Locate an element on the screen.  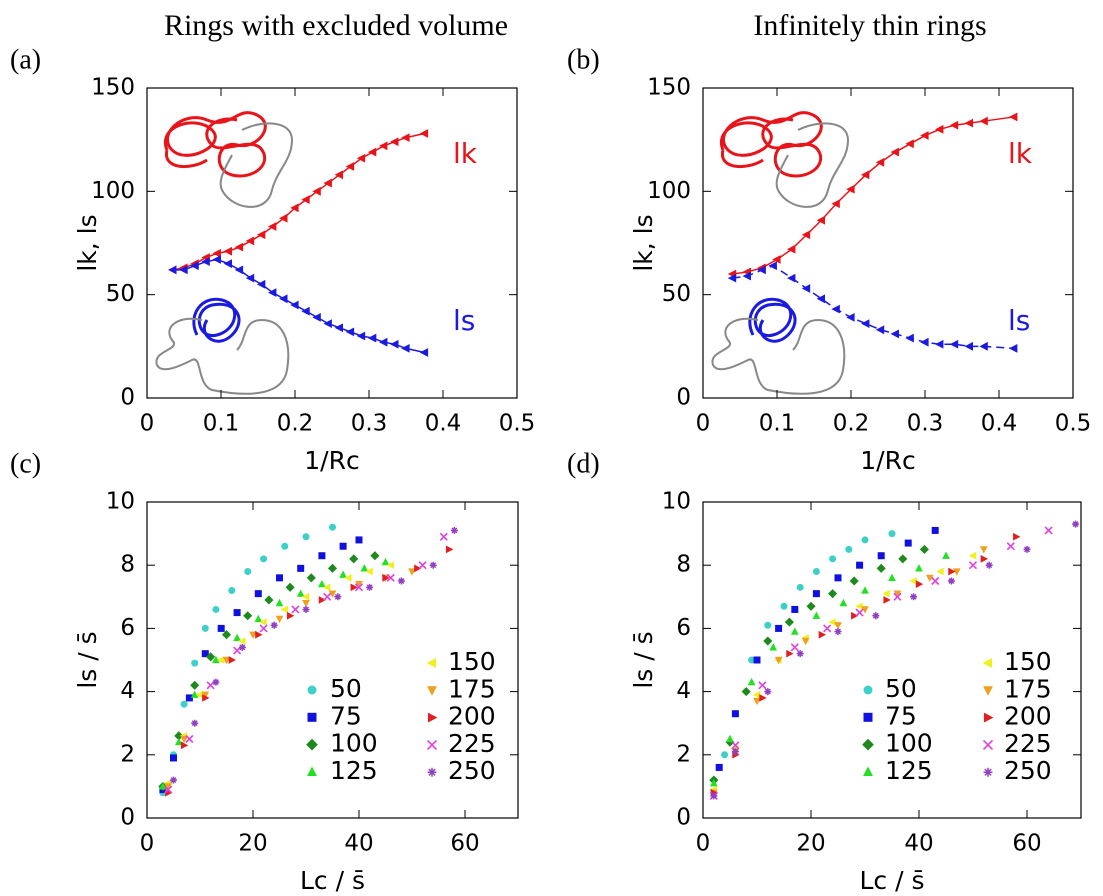
x-tick-label: 0.3 is located at coordinates (925, 424).